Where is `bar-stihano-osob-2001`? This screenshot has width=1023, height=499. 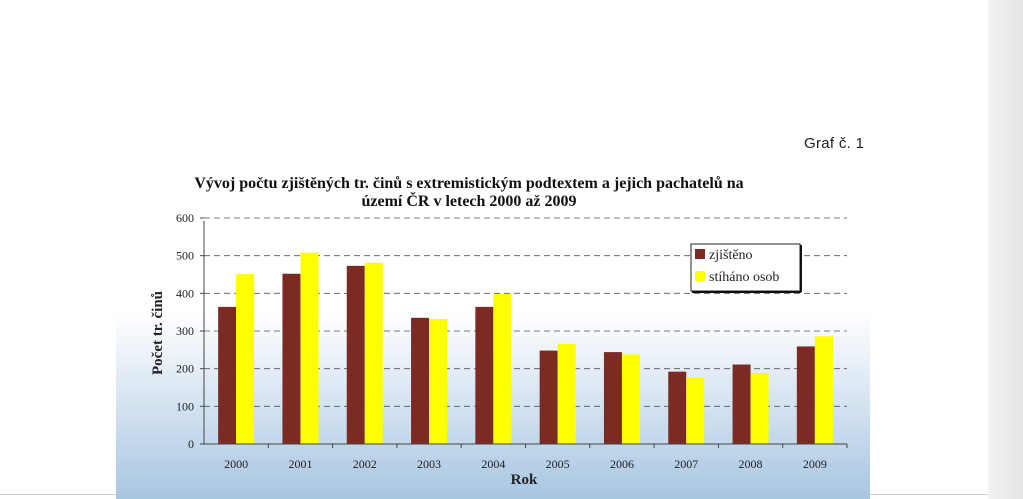 bar-stihano-osob-2001 is located at coordinates (309, 348).